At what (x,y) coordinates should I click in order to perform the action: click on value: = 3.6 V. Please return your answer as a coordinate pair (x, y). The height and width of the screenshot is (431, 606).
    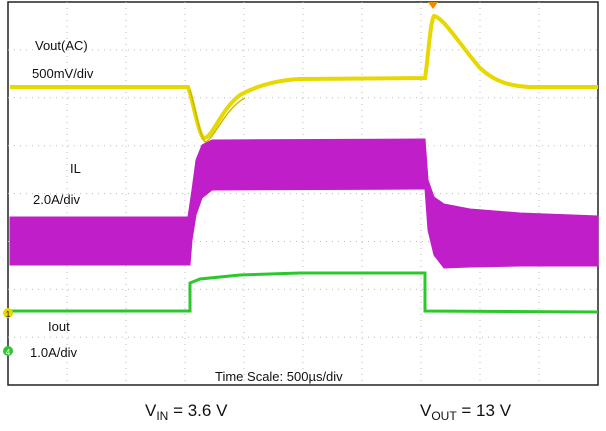
    Looking at the image, I should click on (198, 410).